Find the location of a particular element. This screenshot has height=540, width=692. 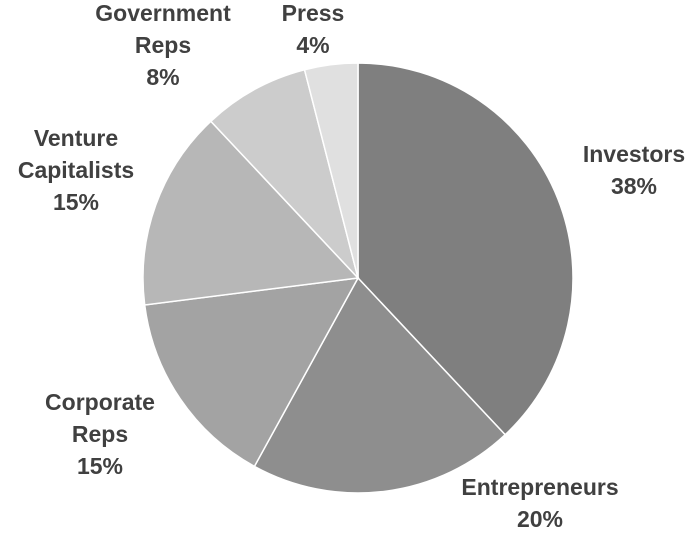

pie-slice-press is located at coordinates (331, 170).